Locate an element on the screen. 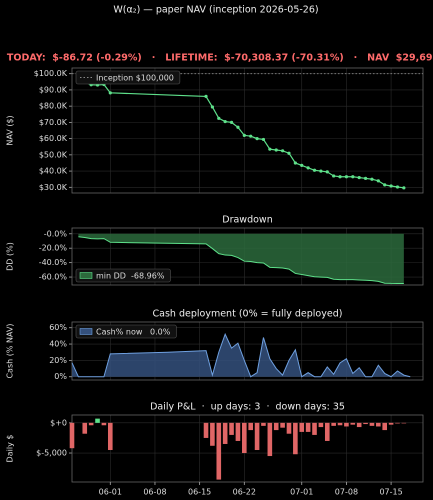 This screenshot has width=433, height=500. legend: Inception $100,000 is located at coordinates (128, 77).